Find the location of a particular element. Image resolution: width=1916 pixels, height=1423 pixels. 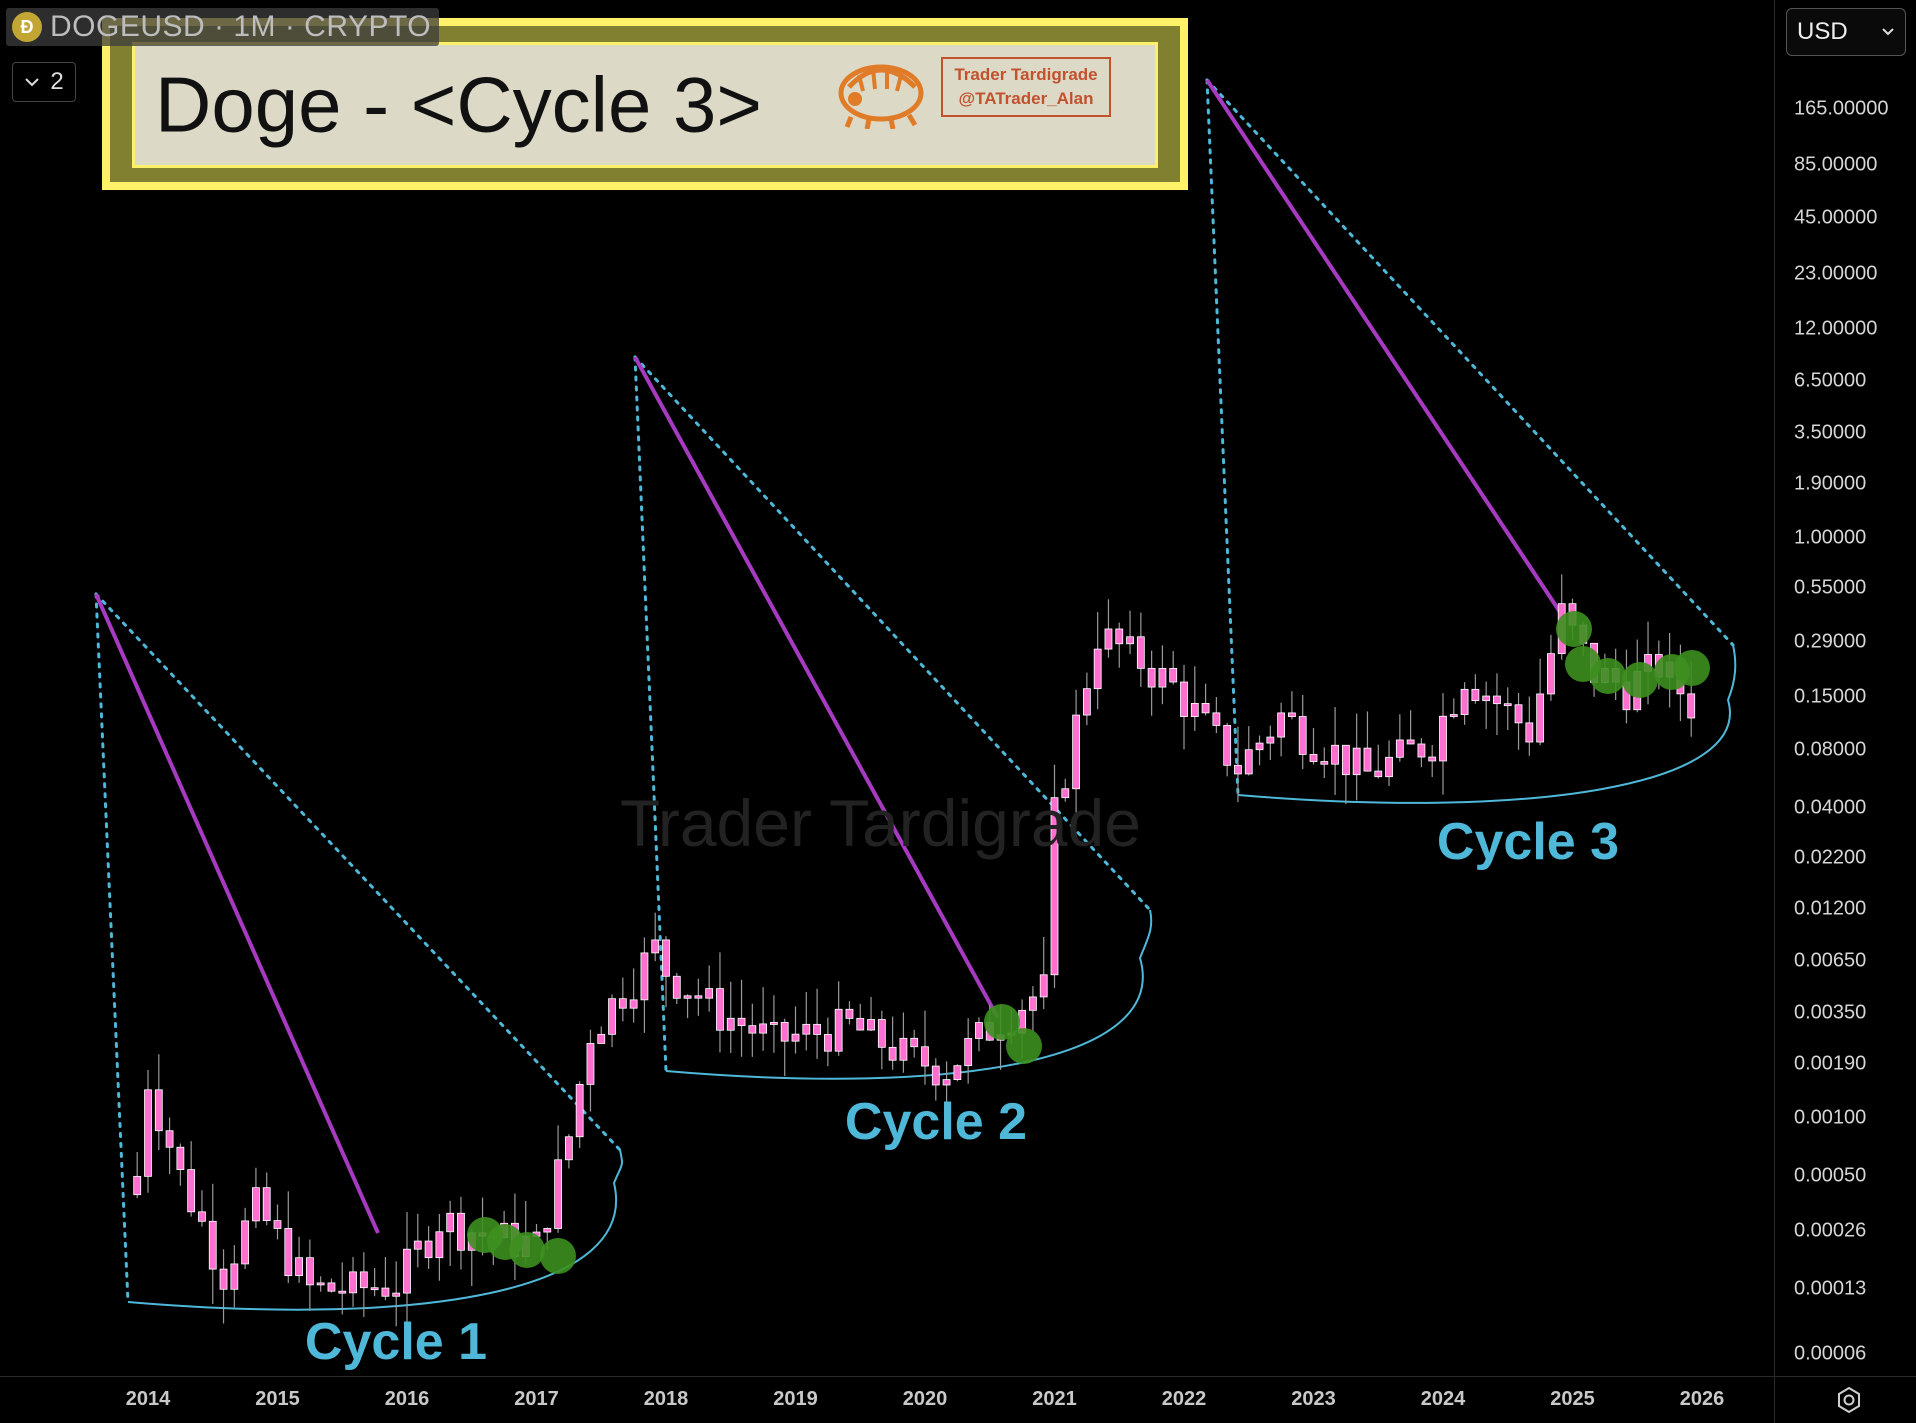

time-axis is located at coordinates (887, 1399).